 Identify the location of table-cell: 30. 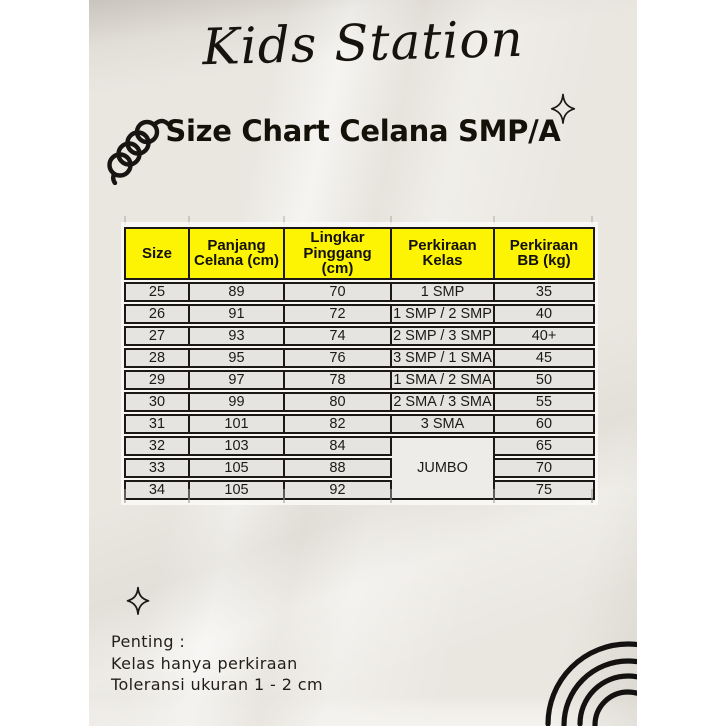
(157, 401).